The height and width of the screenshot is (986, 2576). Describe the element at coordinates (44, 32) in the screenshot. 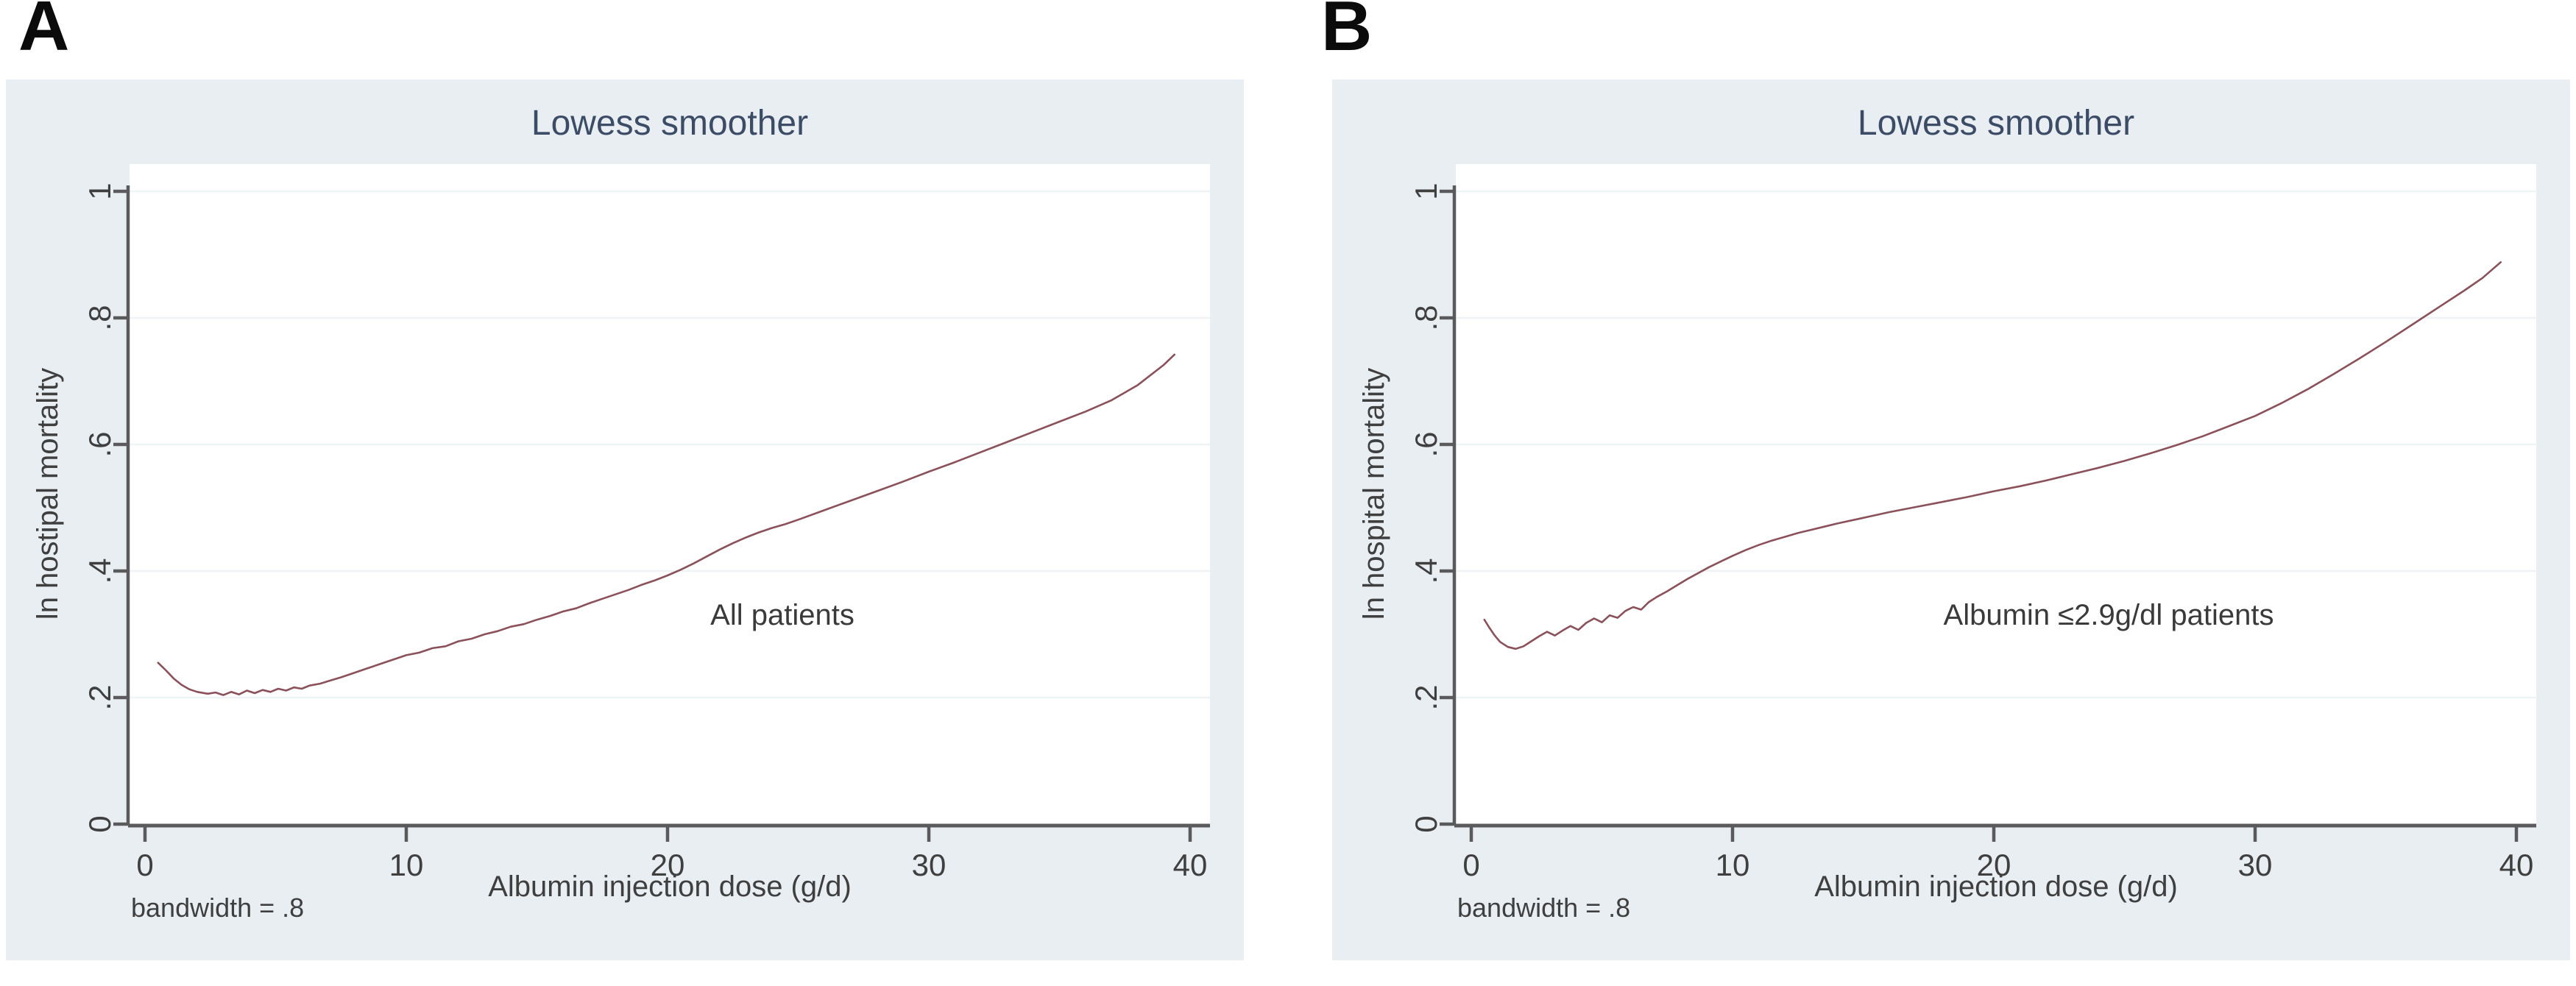

I see `panel-a-letter: A` at that location.